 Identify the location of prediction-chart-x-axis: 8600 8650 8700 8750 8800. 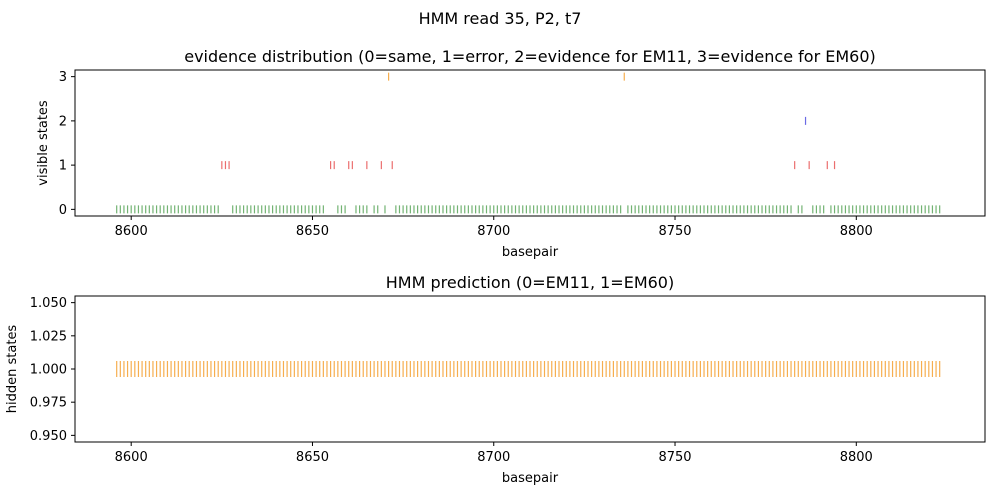
(494, 453).